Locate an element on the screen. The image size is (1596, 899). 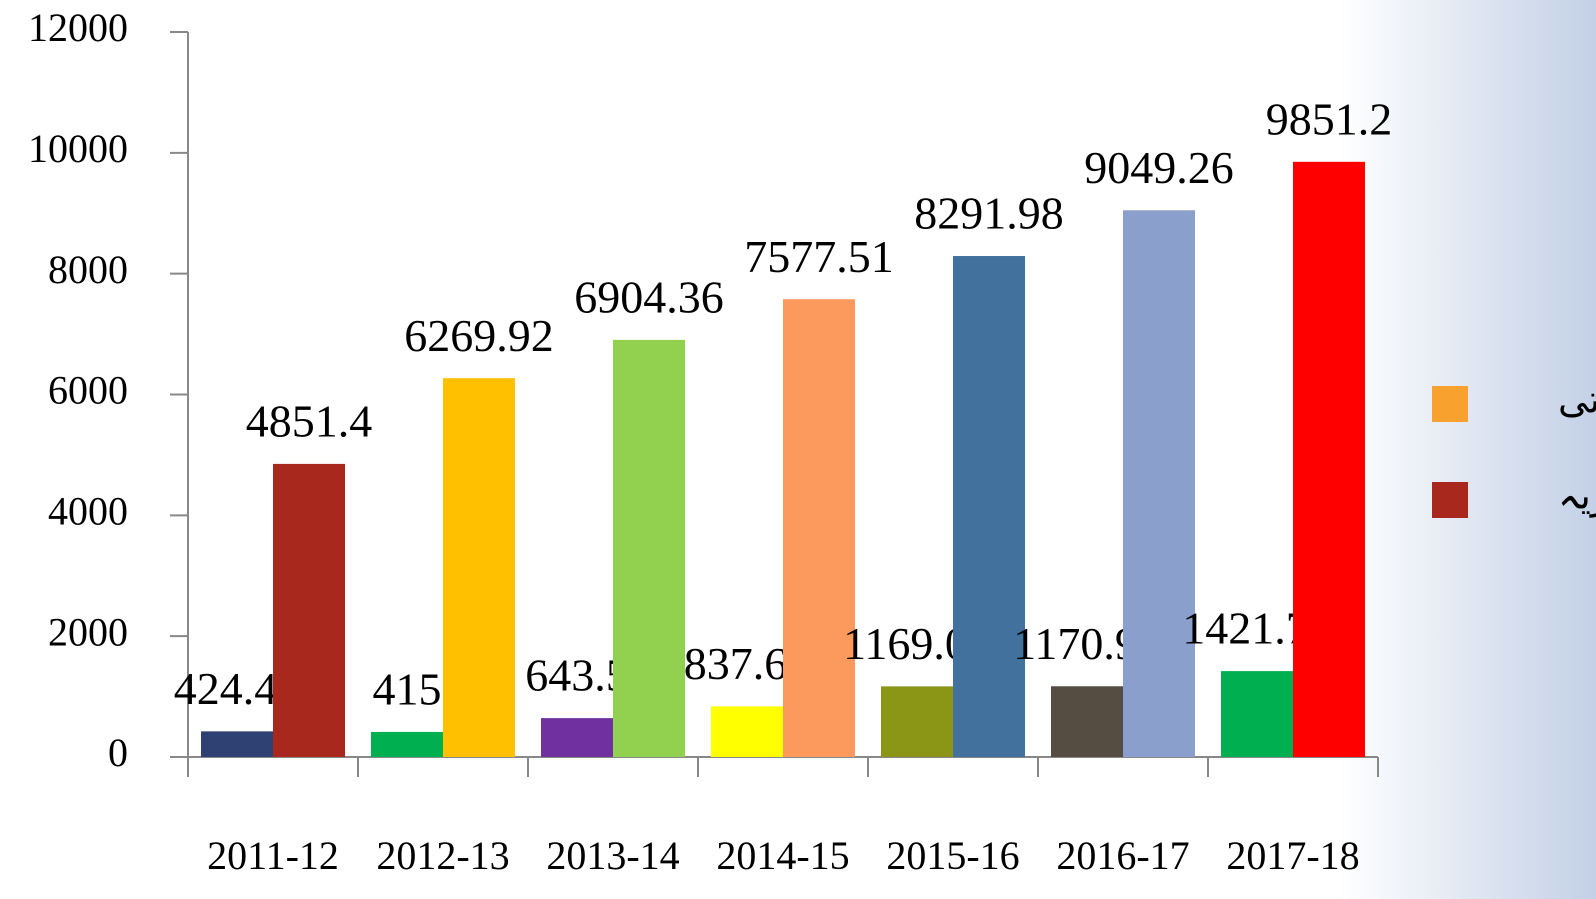
x-tick-label: 2016-17 is located at coordinates (1122, 855).